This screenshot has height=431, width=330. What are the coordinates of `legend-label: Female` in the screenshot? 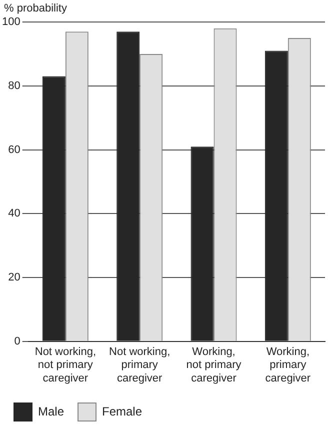 It's located at (122, 411).